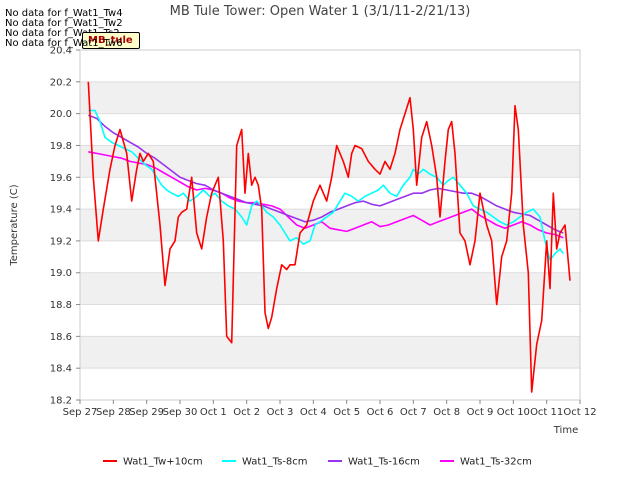  I want to click on x-tick-label: Sep 29, so click(146, 412).